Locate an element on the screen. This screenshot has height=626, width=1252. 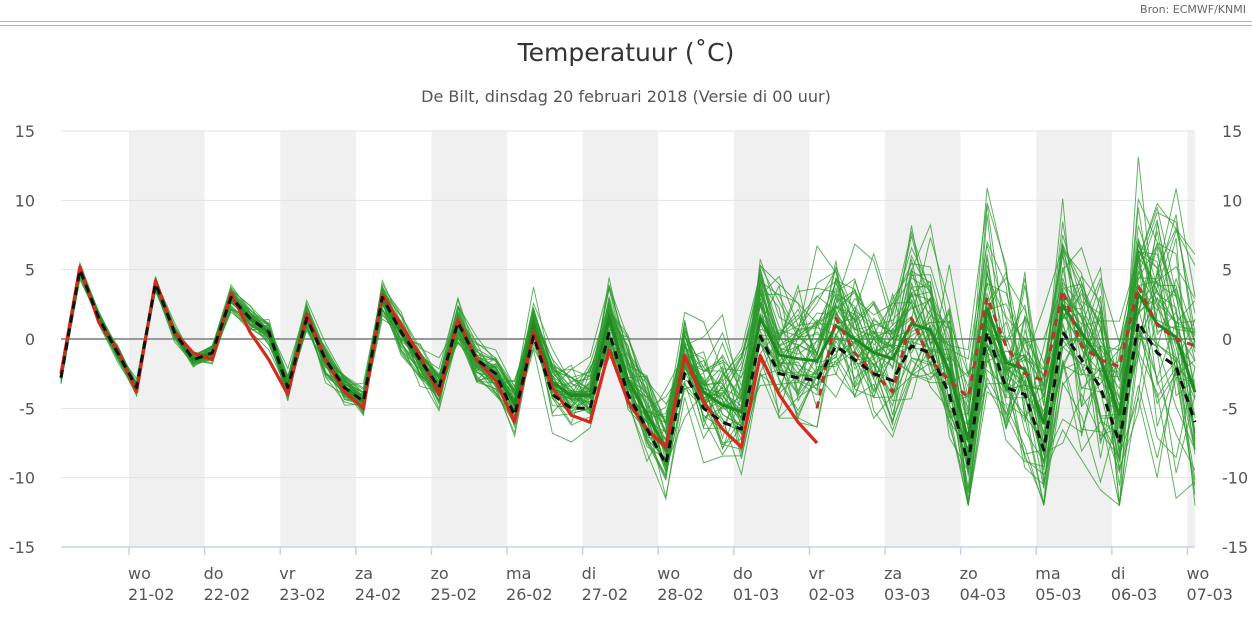
y-tick-label-left: -5 is located at coordinates (27, 408).